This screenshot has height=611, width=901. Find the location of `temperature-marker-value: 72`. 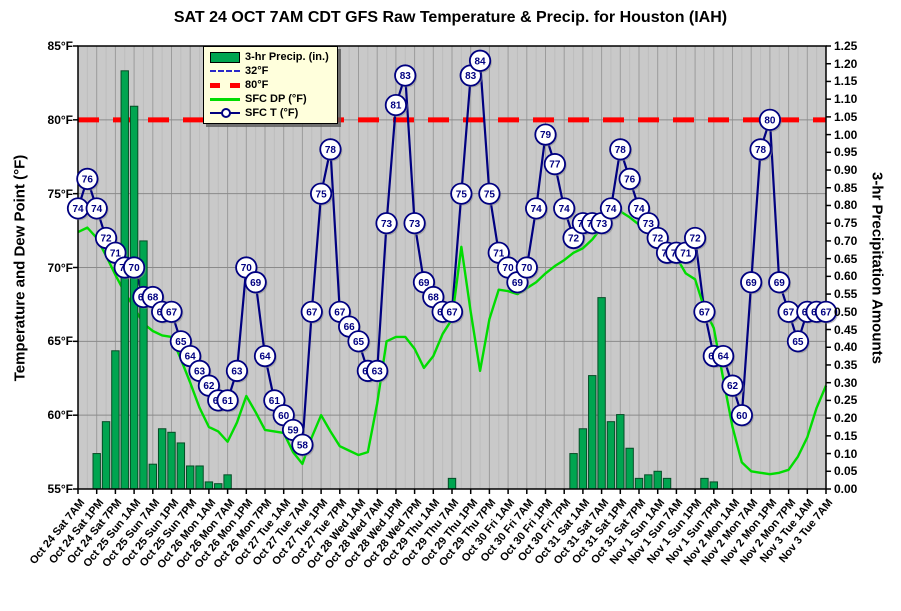

temperature-marker-value: 72 is located at coordinates (696, 239).